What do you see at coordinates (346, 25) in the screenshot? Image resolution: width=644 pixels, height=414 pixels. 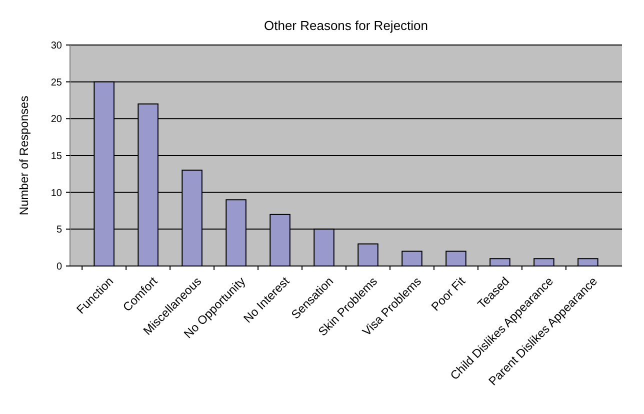 I see `chart-title: Other Reasons for Rejection` at bounding box center [346, 25].